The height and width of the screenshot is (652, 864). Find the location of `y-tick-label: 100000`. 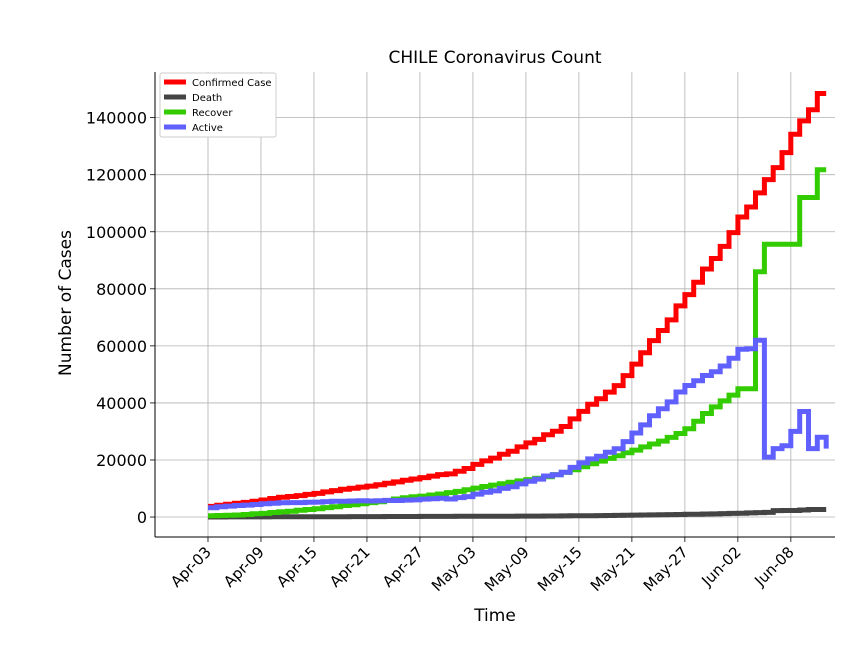

y-tick-label: 100000 is located at coordinates (116, 232).